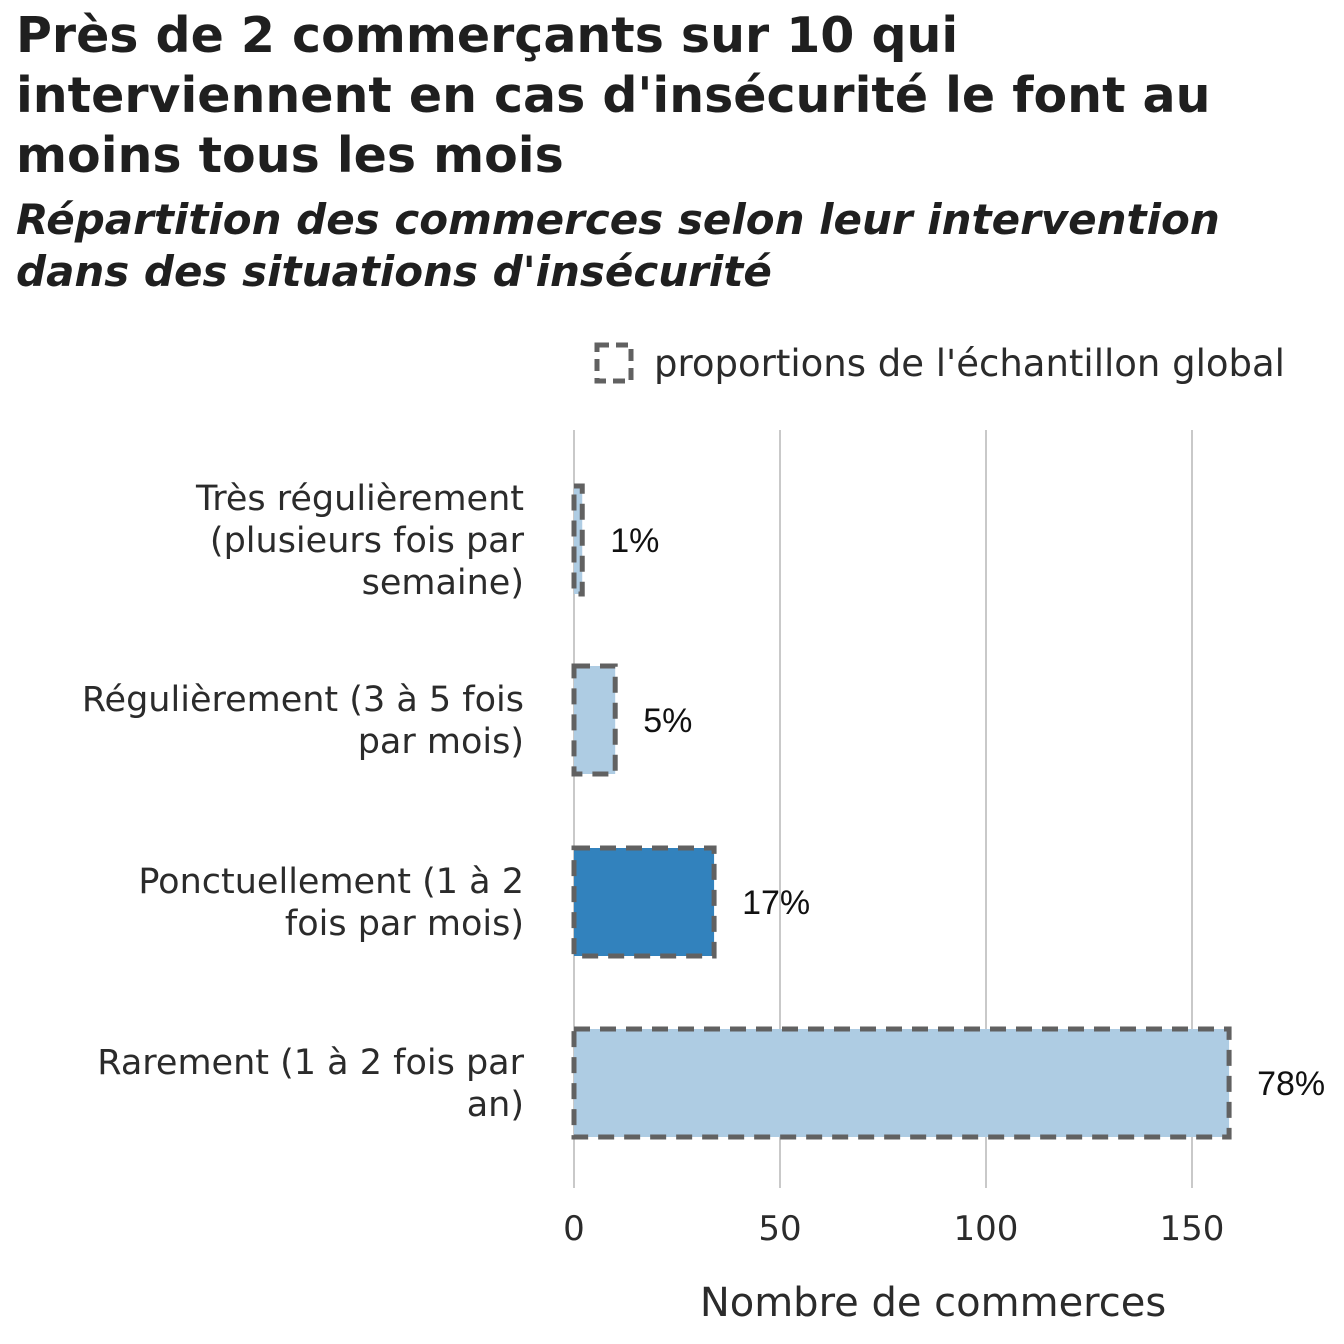 The width and height of the screenshot is (1344, 1344). What do you see at coordinates (310, 1084) in the screenshot?
I see `category-label: Rarement (1 à 2 fois par an)` at bounding box center [310, 1084].